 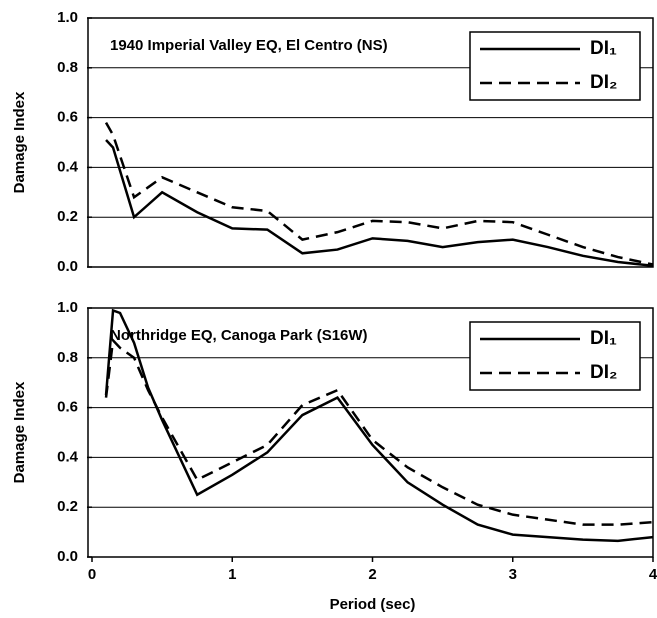 What do you see at coordinates (513, 574) in the screenshot?
I see `x-tick-label: 3` at bounding box center [513, 574].